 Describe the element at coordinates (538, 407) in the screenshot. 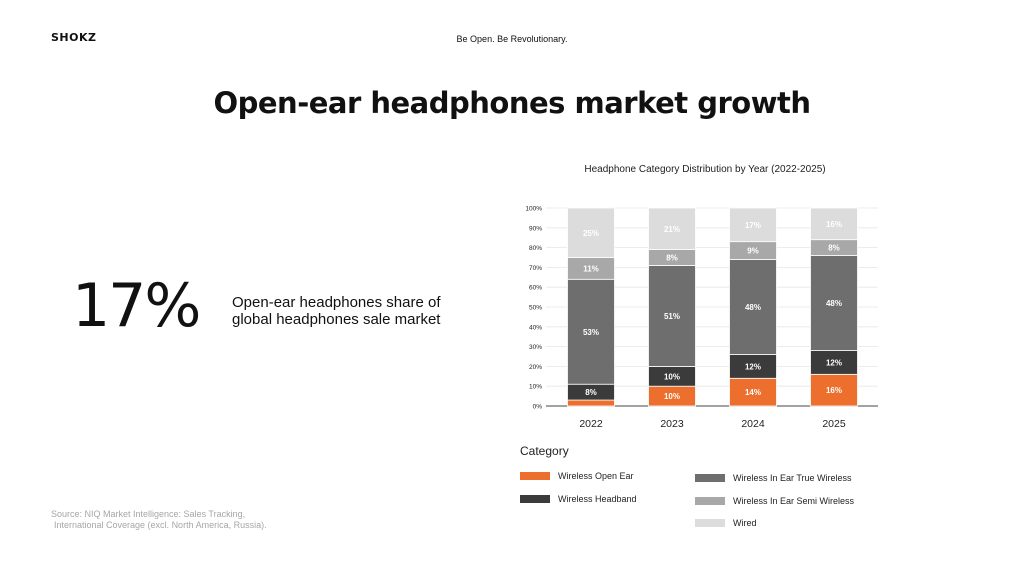

I see `y-tick-label: 0%` at that location.